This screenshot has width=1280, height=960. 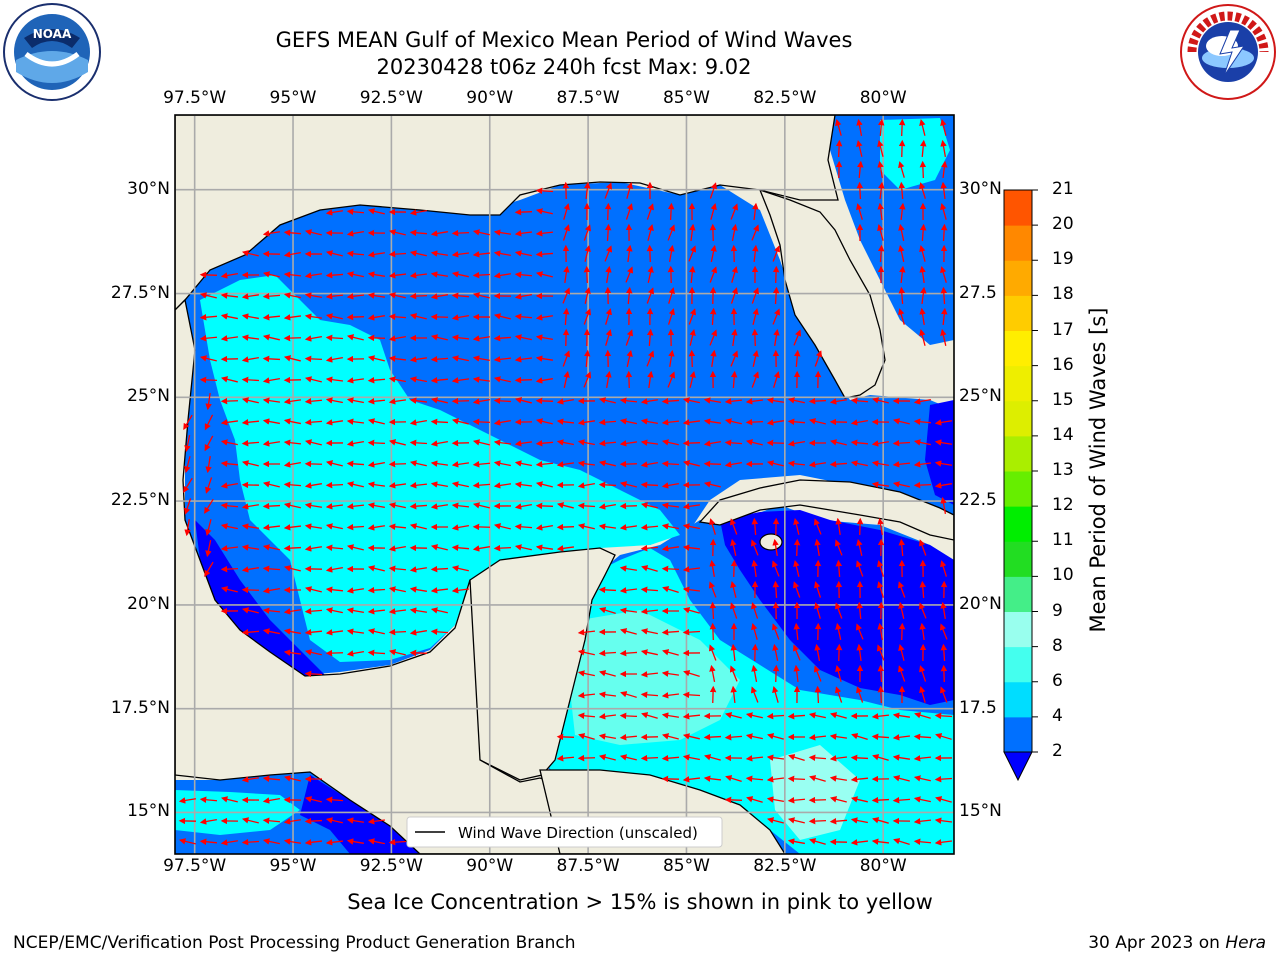 What do you see at coordinates (1063, 575) in the screenshot?
I see `colorbar-tick-label: 10` at bounding box center [1063, 575].